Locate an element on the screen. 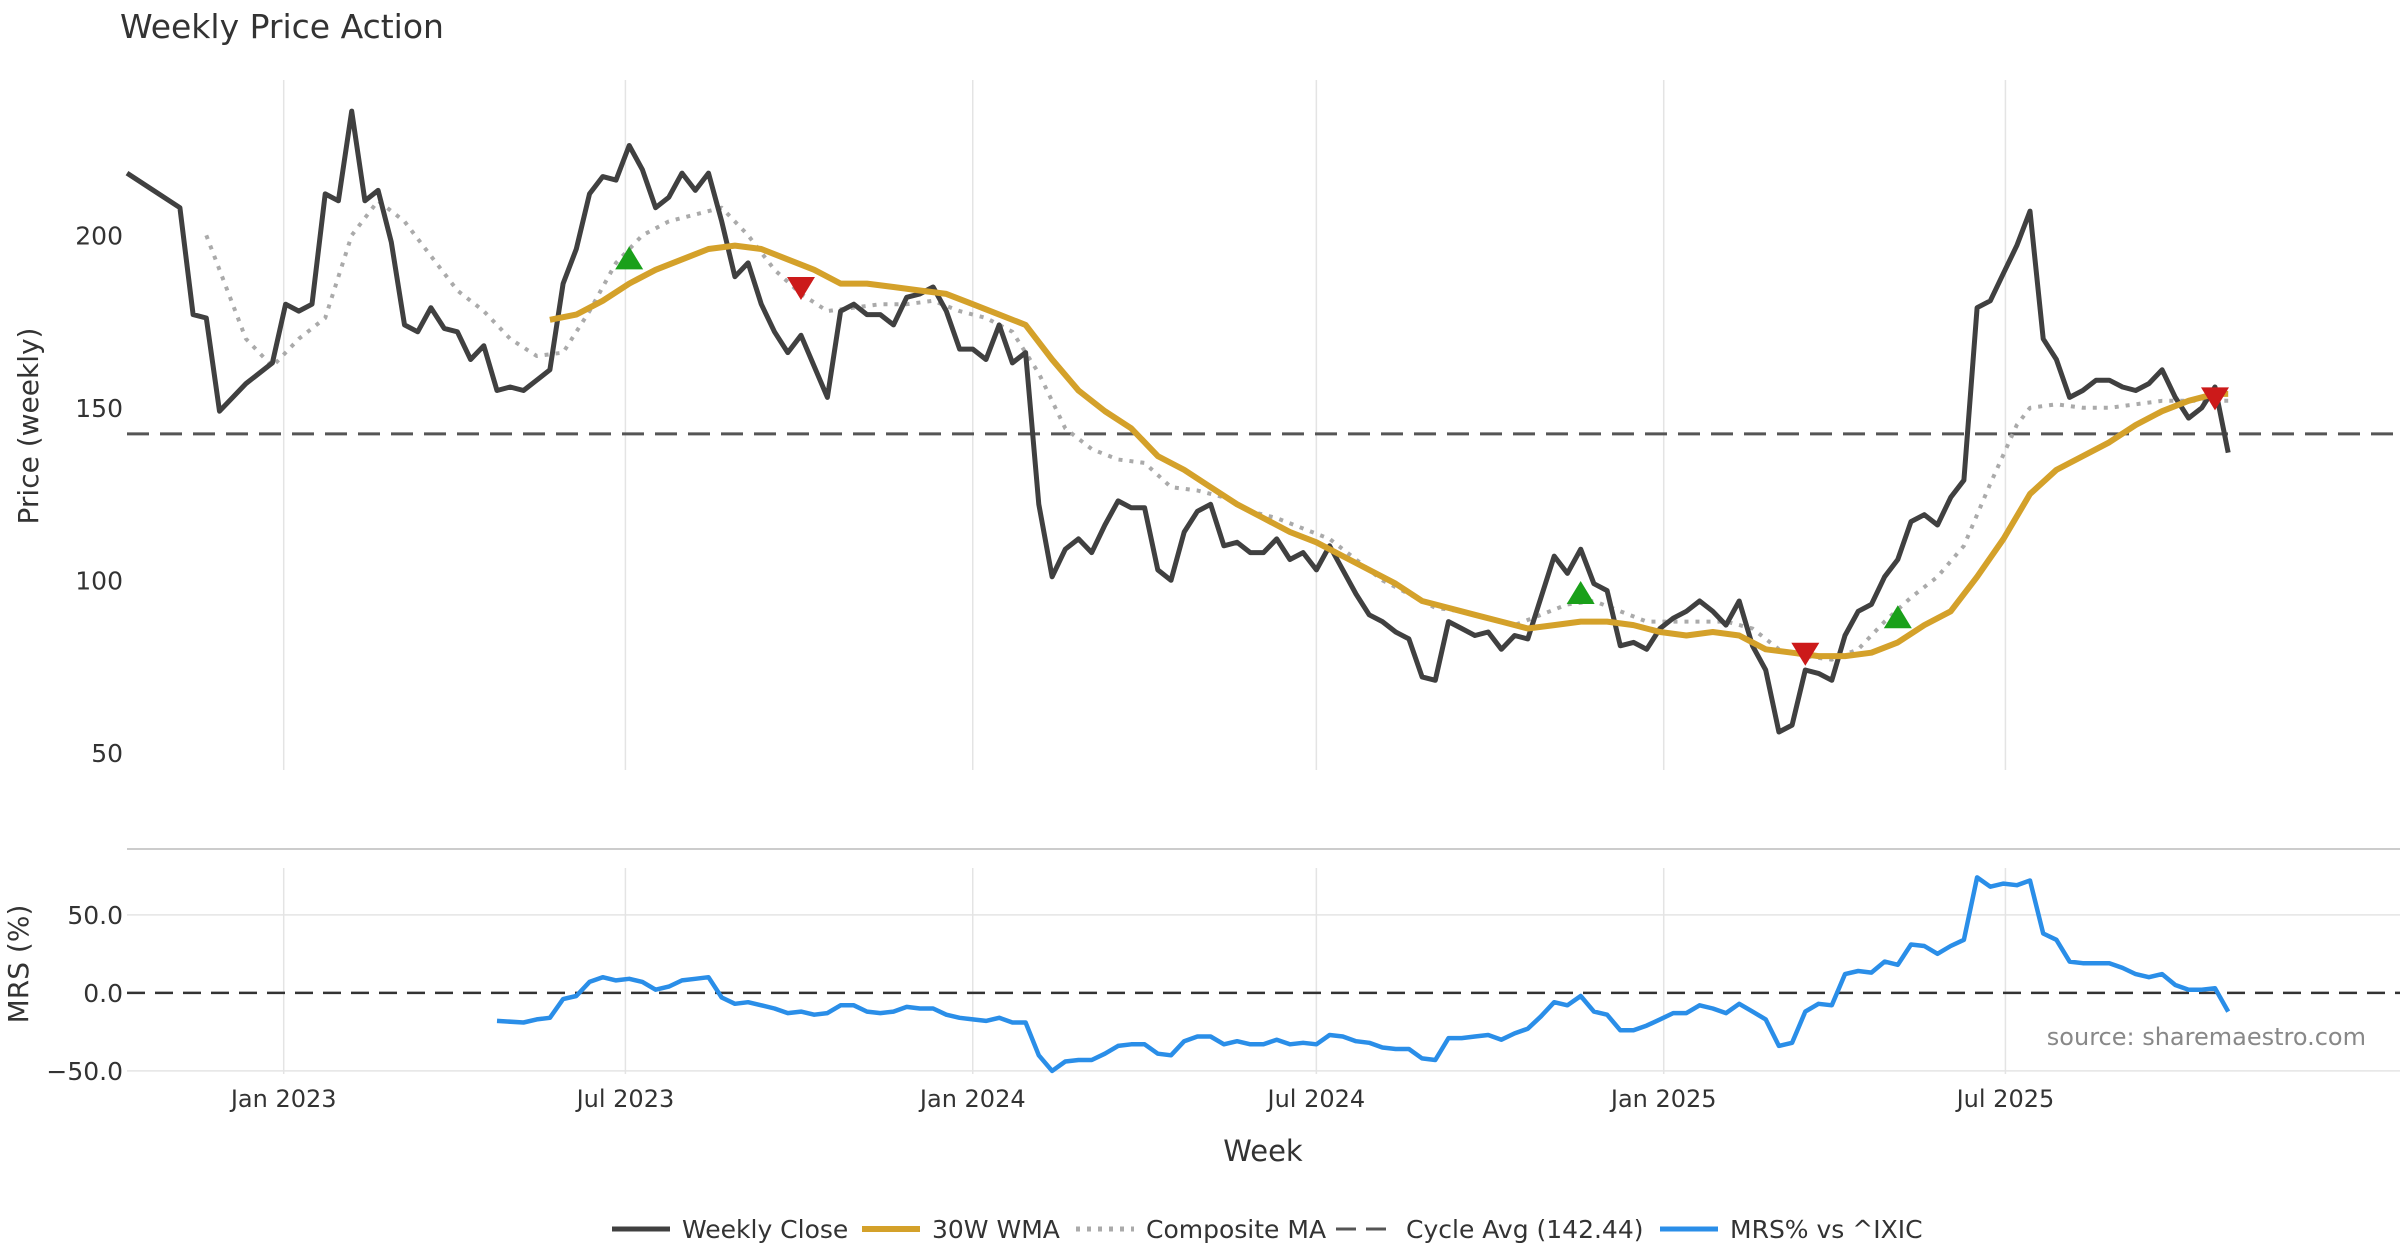 The width and height of the screenshot is (2400, 1260). mrs-y-tick-label: −50.0 is located at coordinates (84, 1071).